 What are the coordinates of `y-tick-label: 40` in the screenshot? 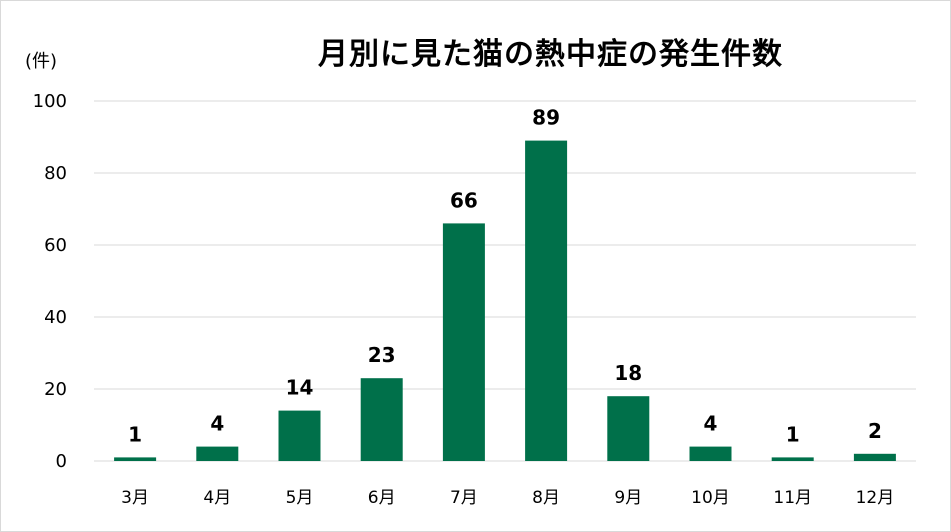 It's located at (55, 317).